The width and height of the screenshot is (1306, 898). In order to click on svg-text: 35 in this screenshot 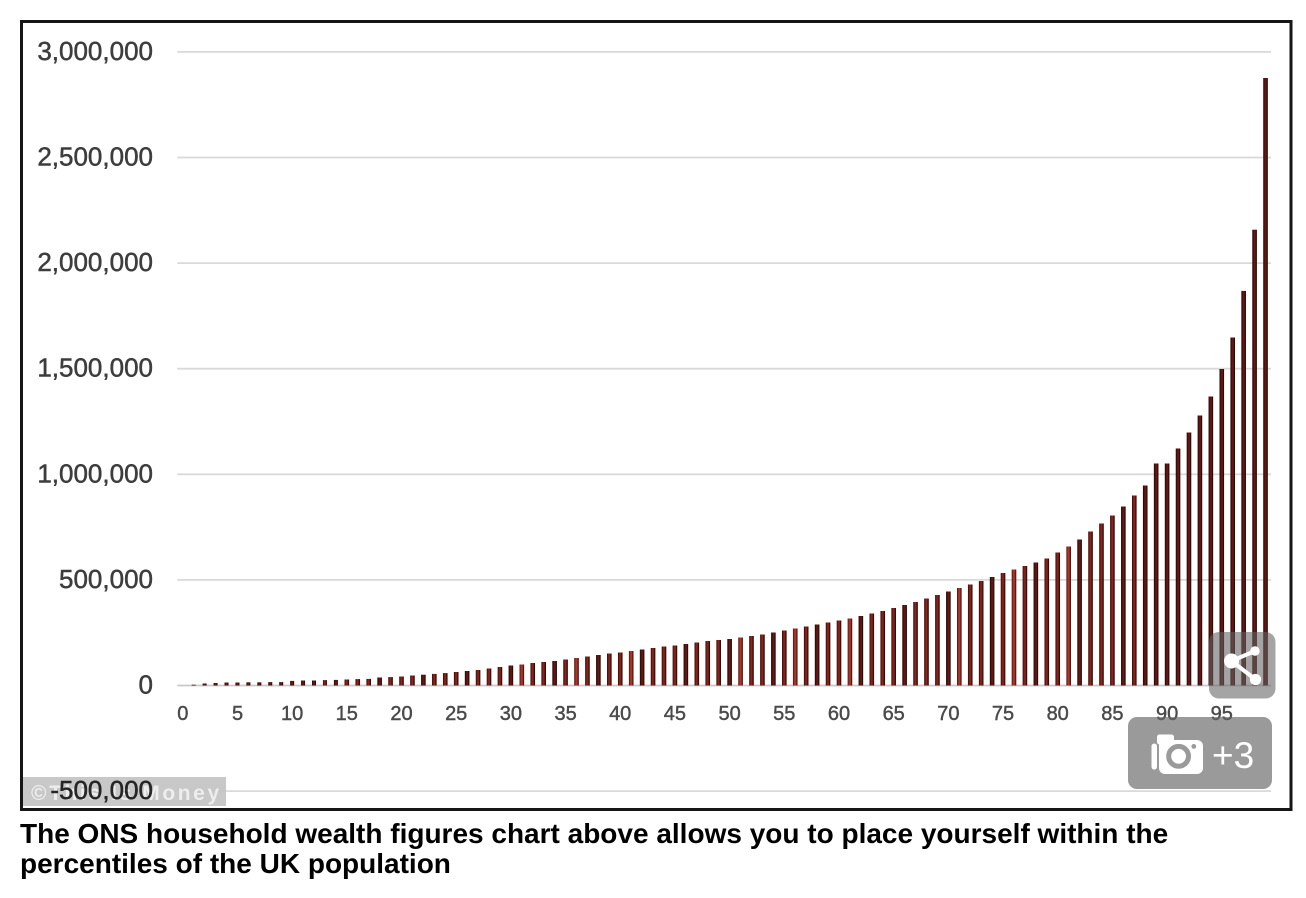, I will do `click(565, 714)`.